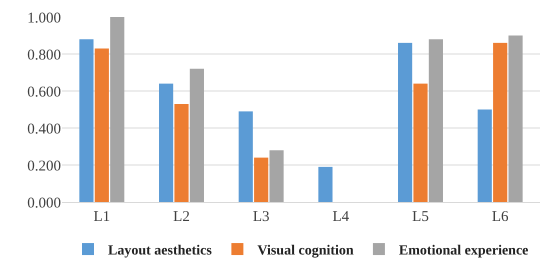 Image resolution: width=550 pixels, height=275 pixels. What do you see at coordinates (500, 217) in the screenshot?
I see `x-tick-label: L6` at bounding box center [500, 217].